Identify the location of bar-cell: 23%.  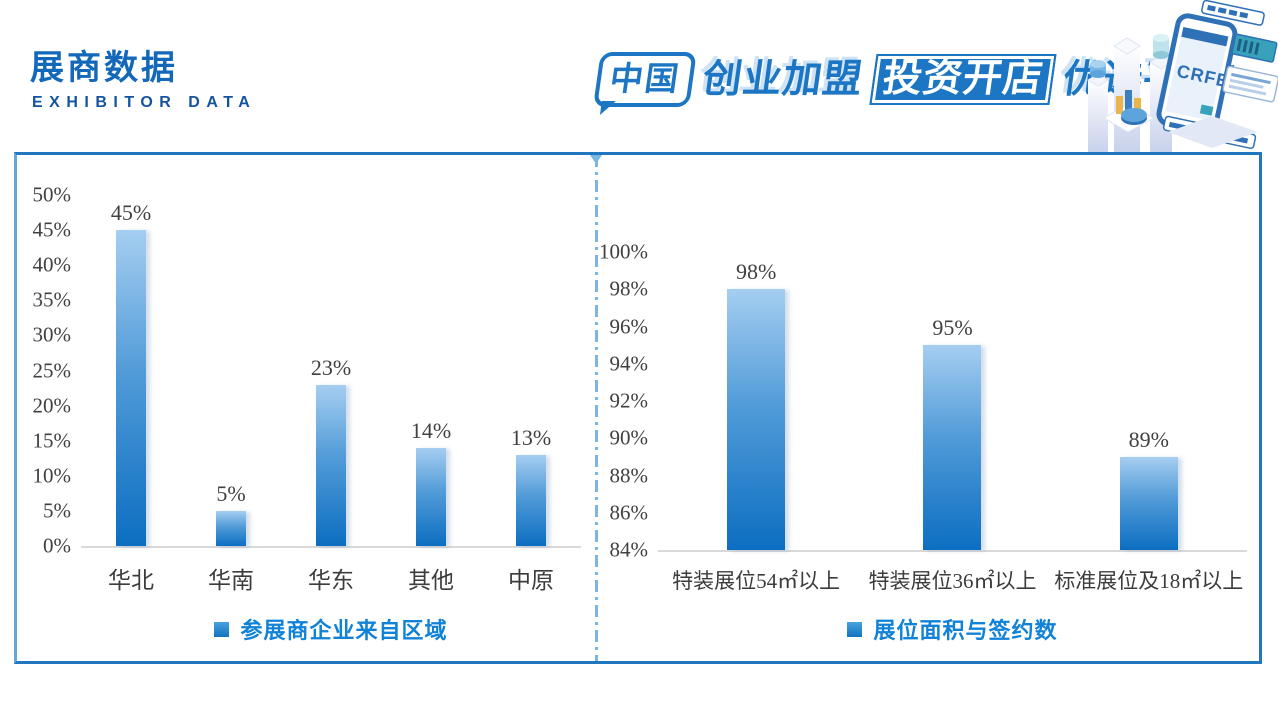
(331, 450).